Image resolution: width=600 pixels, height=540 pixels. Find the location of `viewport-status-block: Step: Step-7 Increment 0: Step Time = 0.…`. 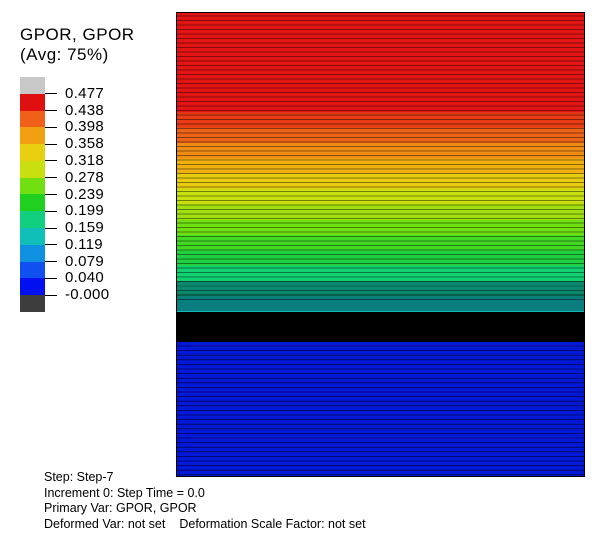

viewport-status-block: Step: Step-7 Increment 0: Step Time = 0.… is located at coordinates (205, 501).